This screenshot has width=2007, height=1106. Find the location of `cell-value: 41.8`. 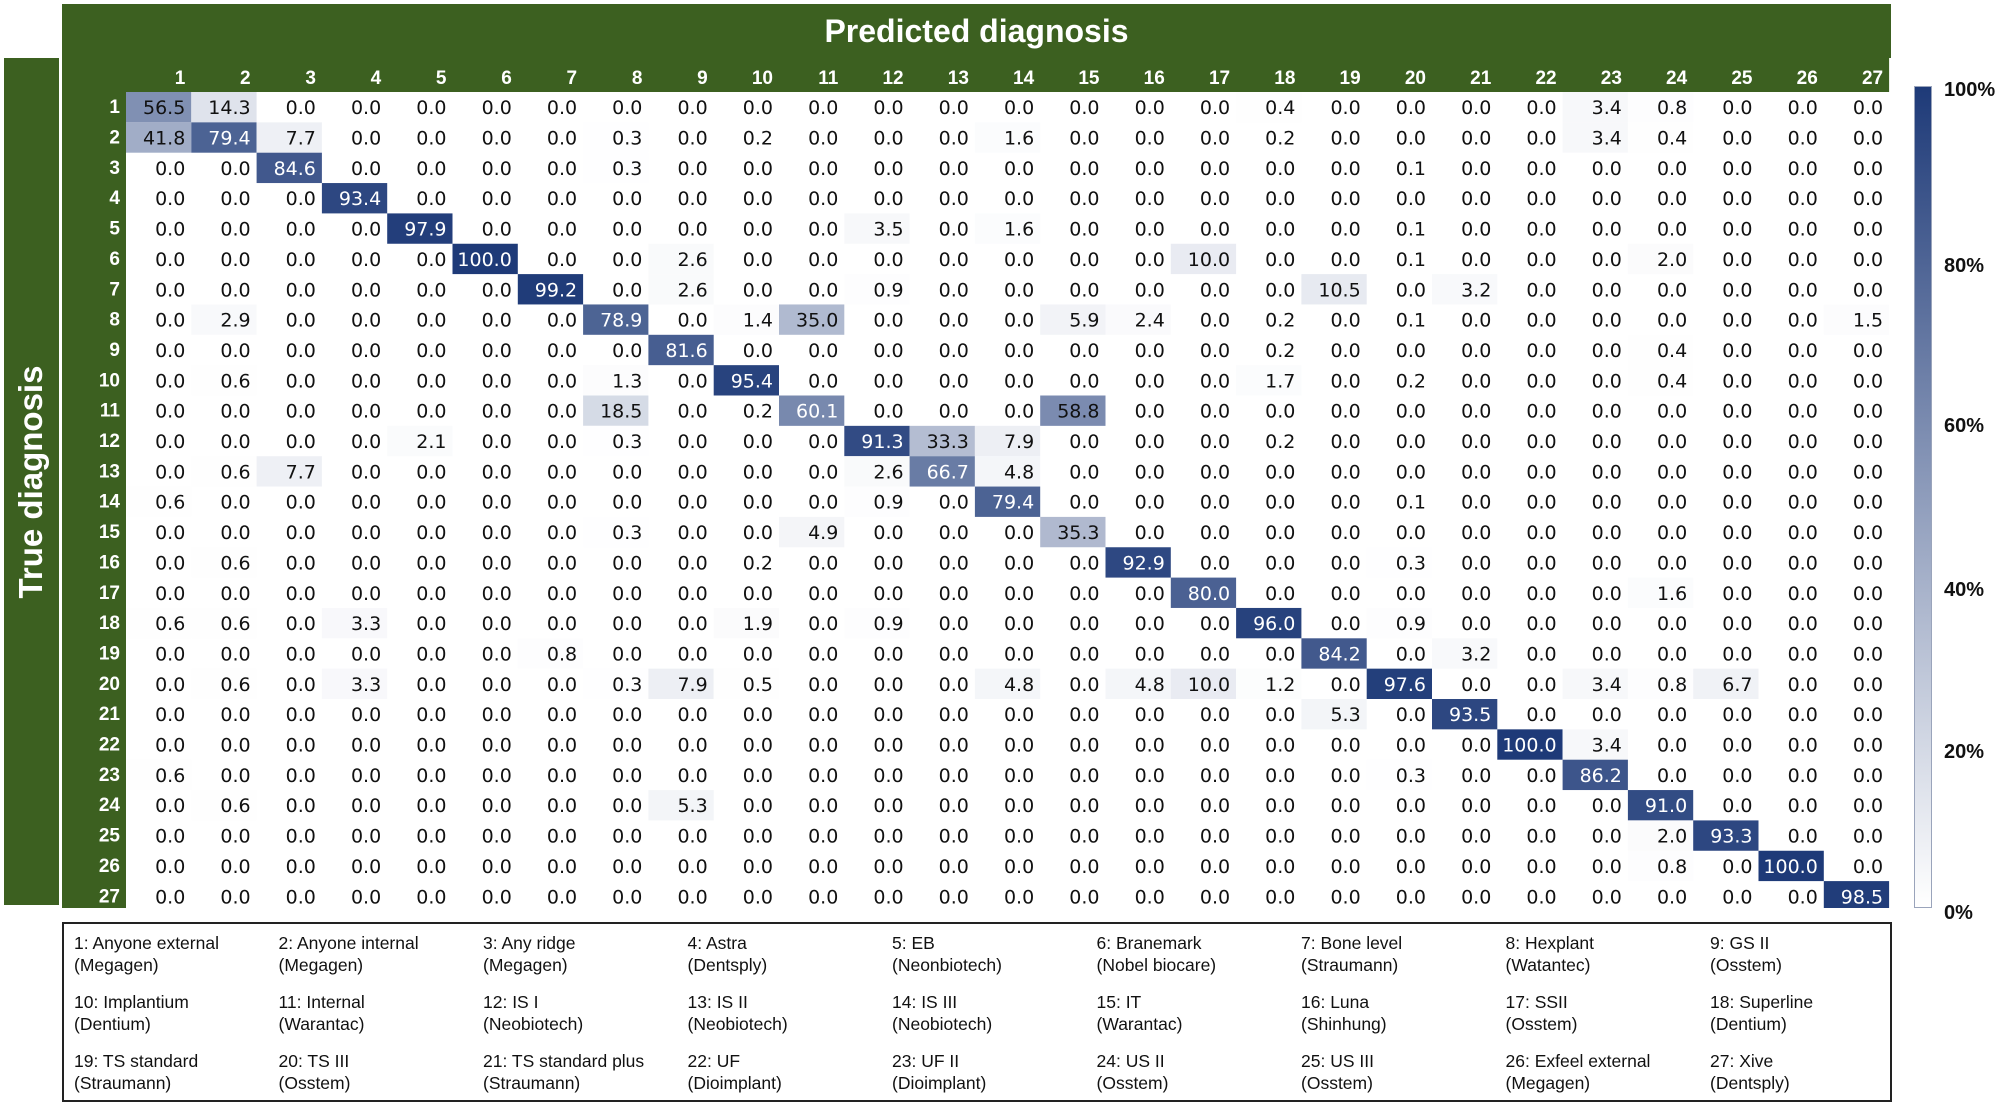

cell-value: 41.8 is located at coordinates (164, 139).